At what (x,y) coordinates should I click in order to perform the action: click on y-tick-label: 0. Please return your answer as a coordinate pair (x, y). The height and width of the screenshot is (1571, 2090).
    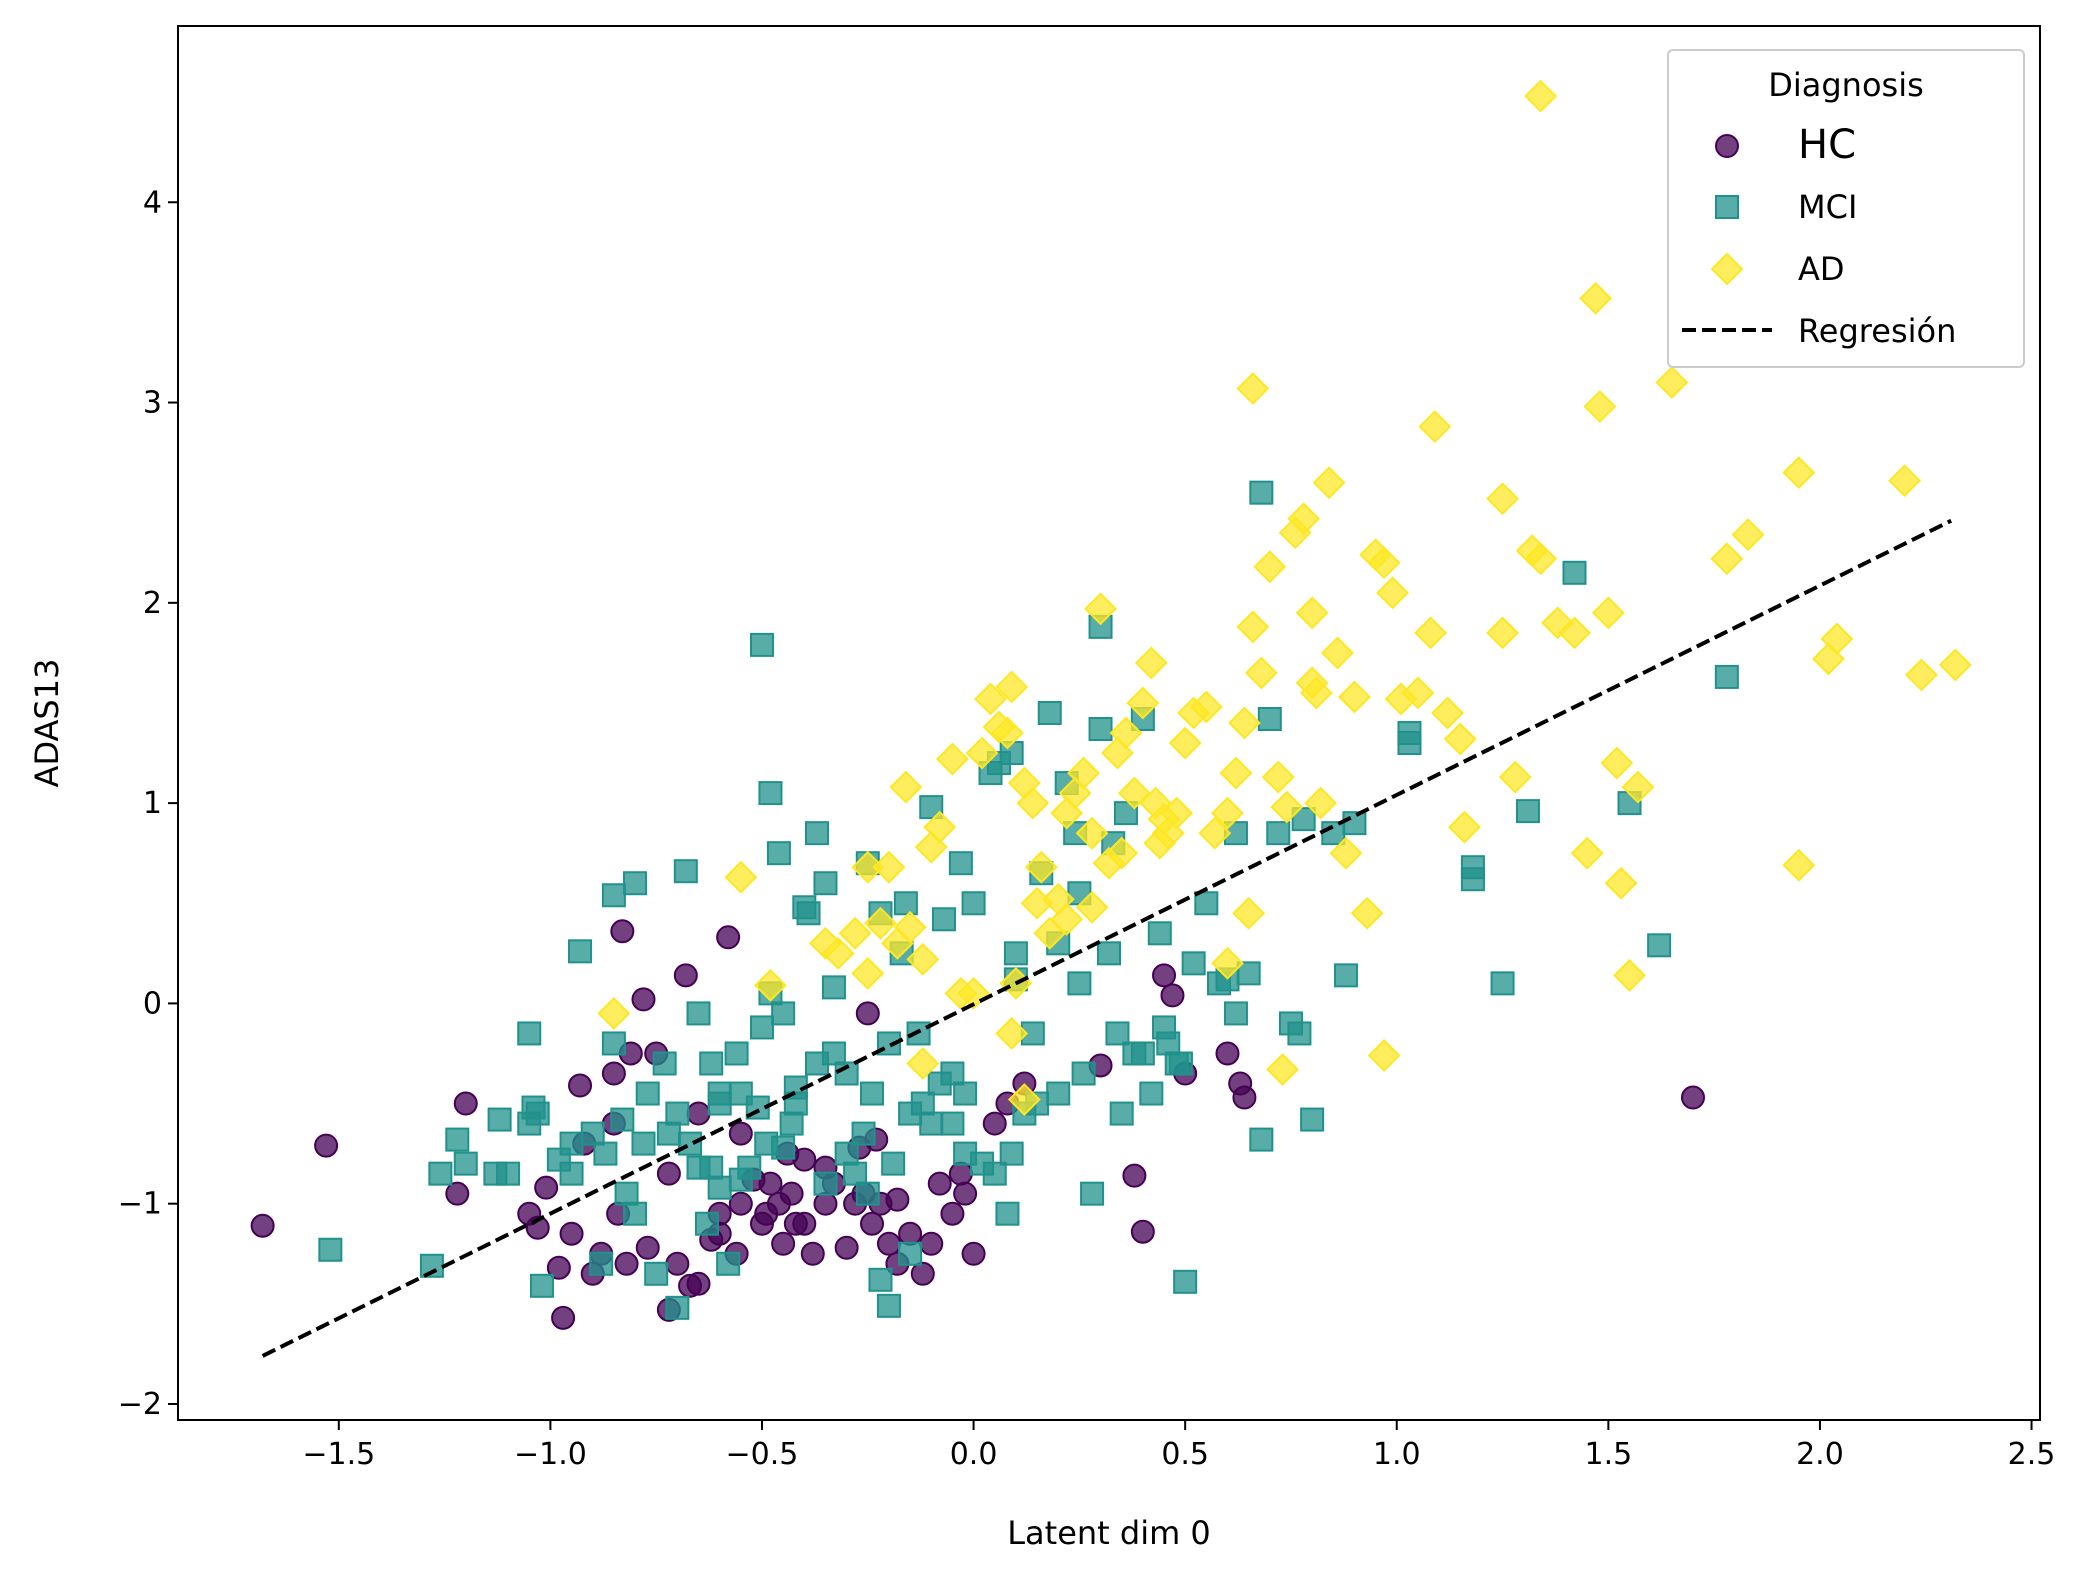
    Looking at the image, I should click on (152, 1003).